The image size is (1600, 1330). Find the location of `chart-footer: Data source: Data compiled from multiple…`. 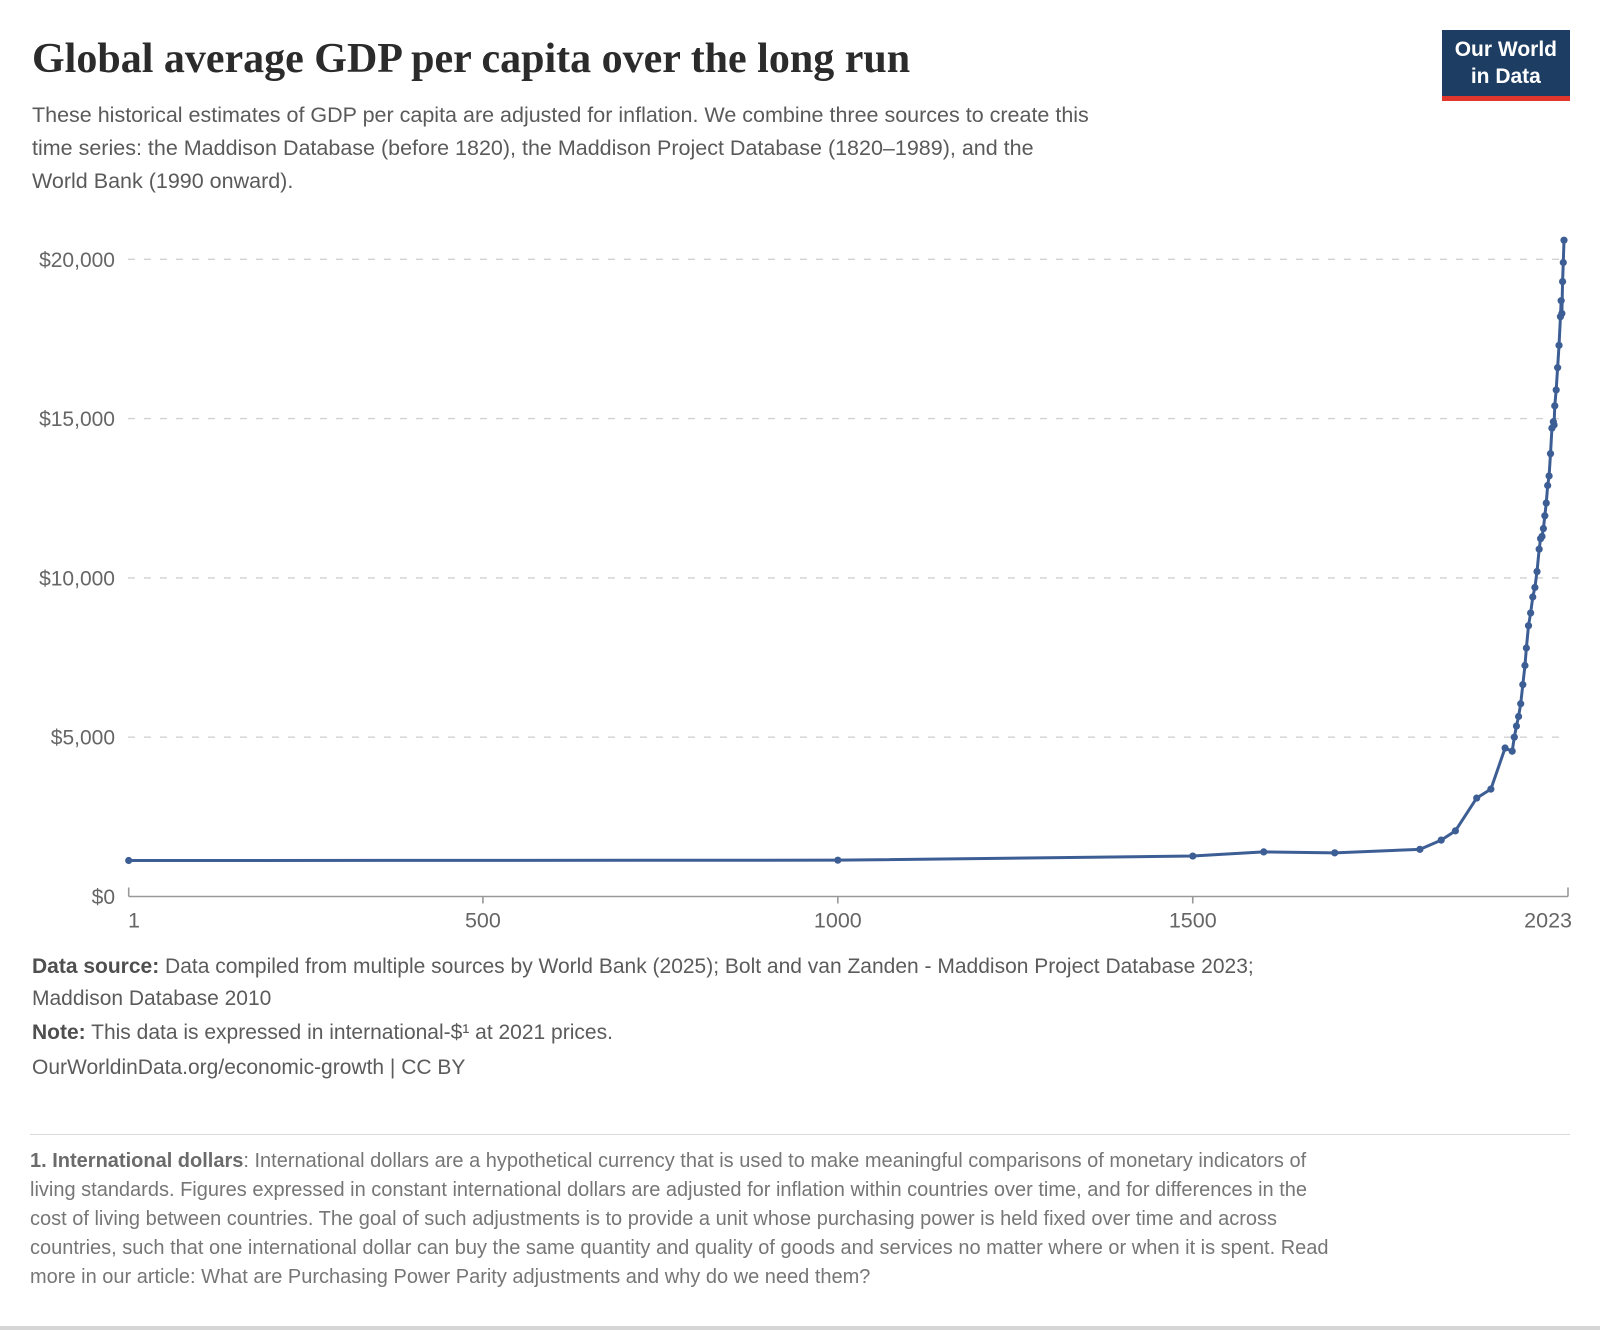

chart-footer: Data source: Data compiled from multiple… is located at coordinates (643, 1017).